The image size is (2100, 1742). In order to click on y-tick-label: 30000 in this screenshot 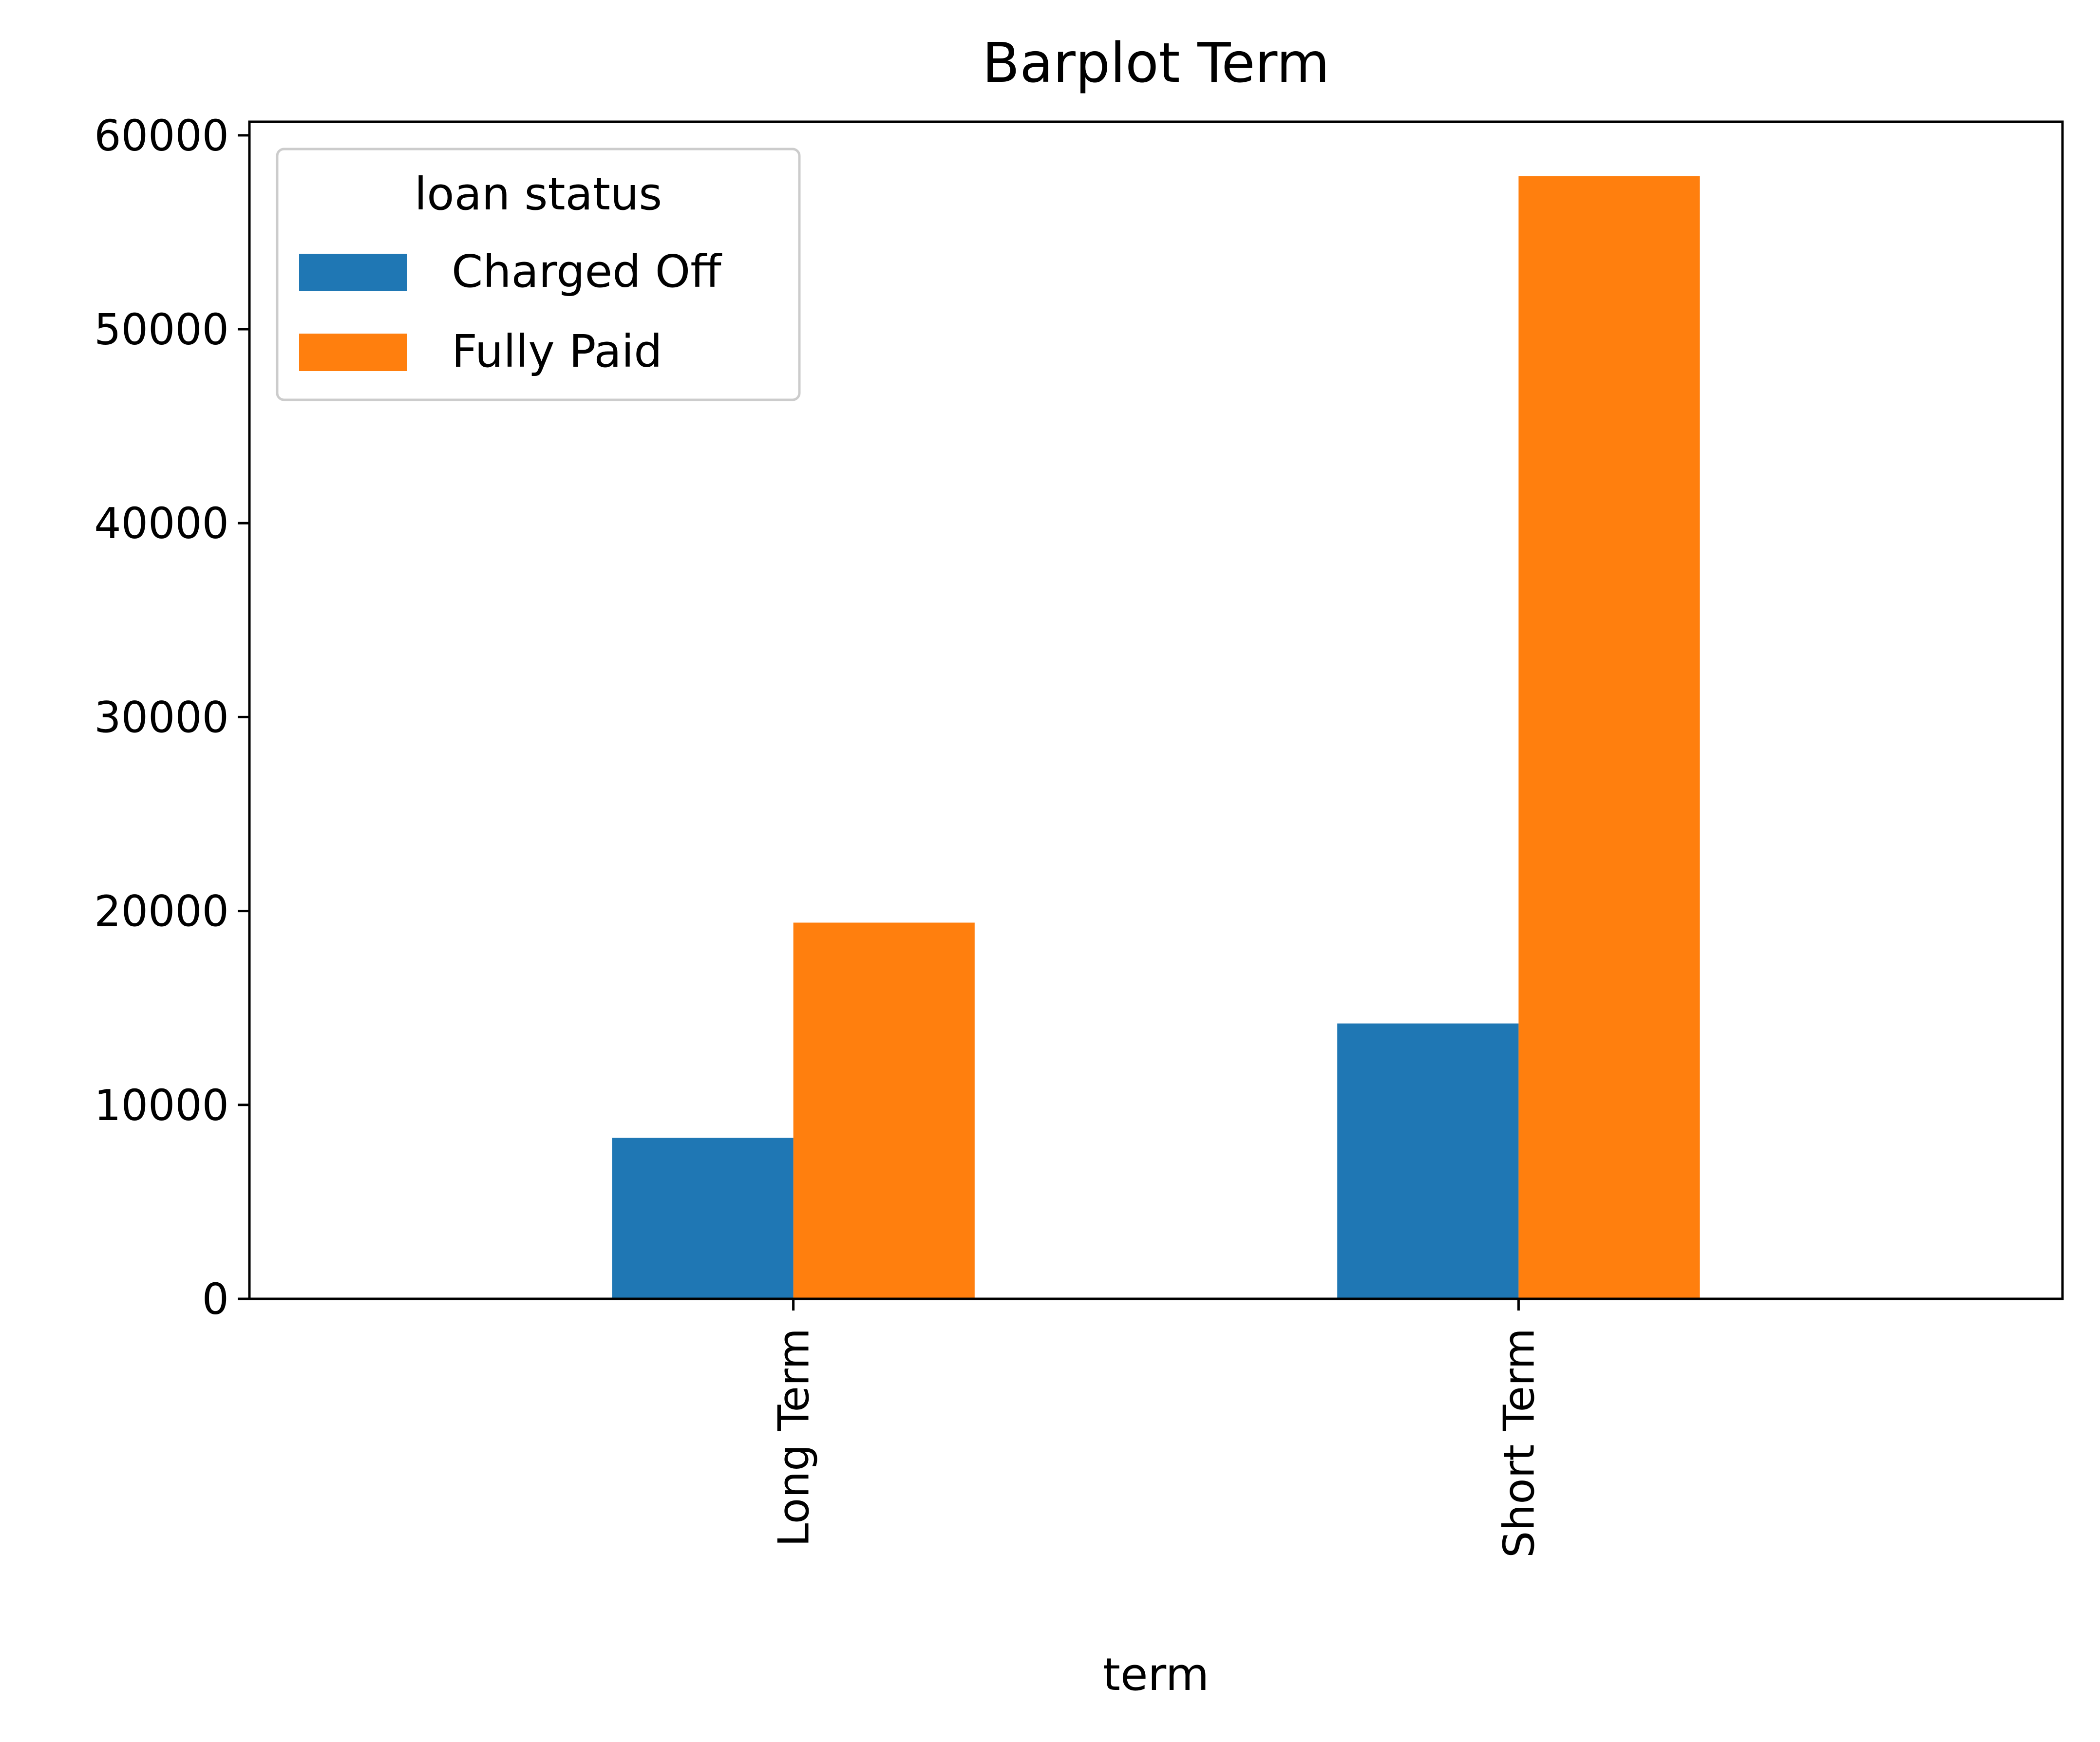, I will do `click(161, 718)`.